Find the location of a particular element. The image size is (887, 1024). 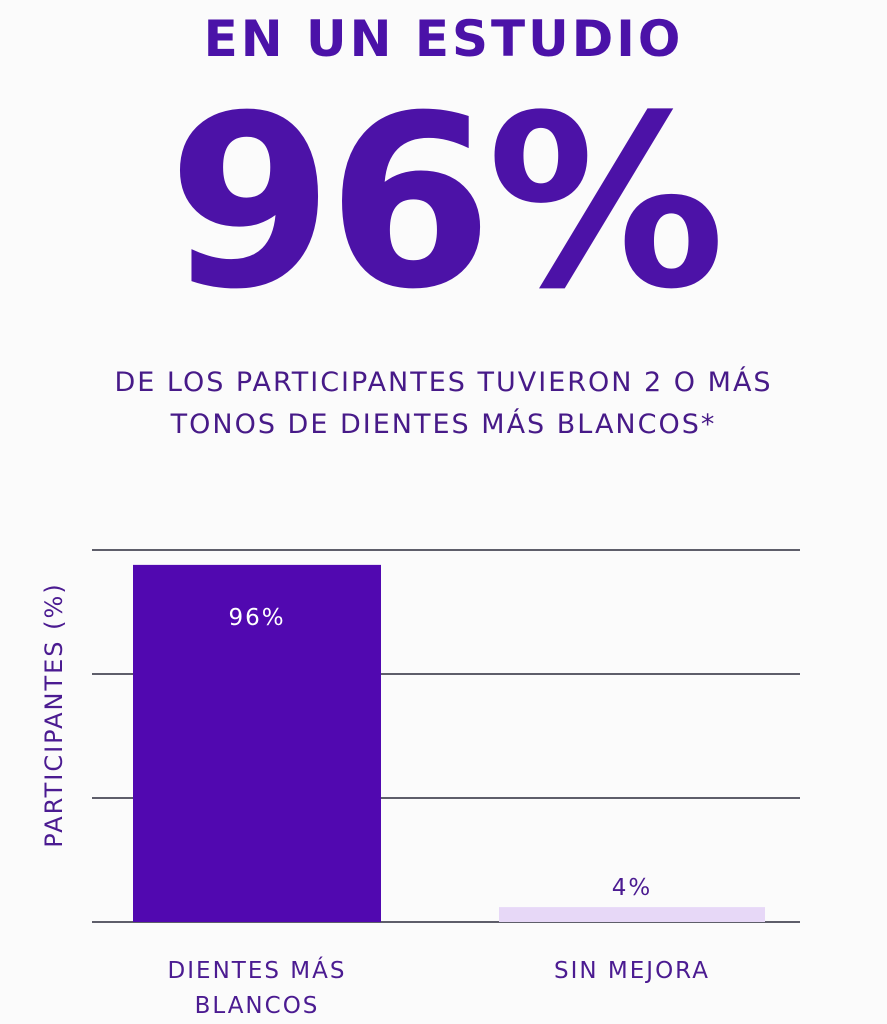

subtitle-line-1: DE LOS PARTICIPANTES TUVIERON 2 O MÁS is located at coordinates (443, 382).